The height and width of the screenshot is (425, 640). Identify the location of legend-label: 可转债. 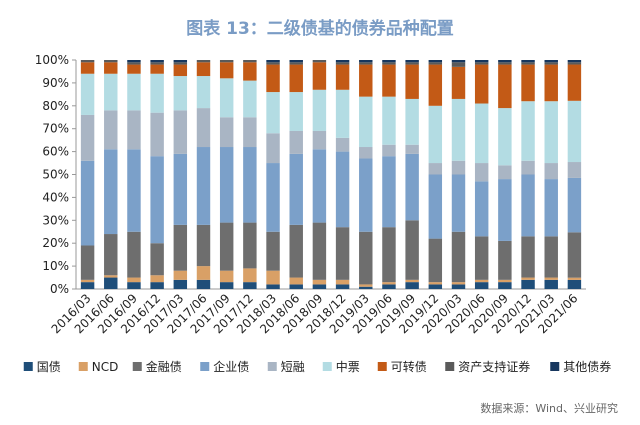
(409, 366).